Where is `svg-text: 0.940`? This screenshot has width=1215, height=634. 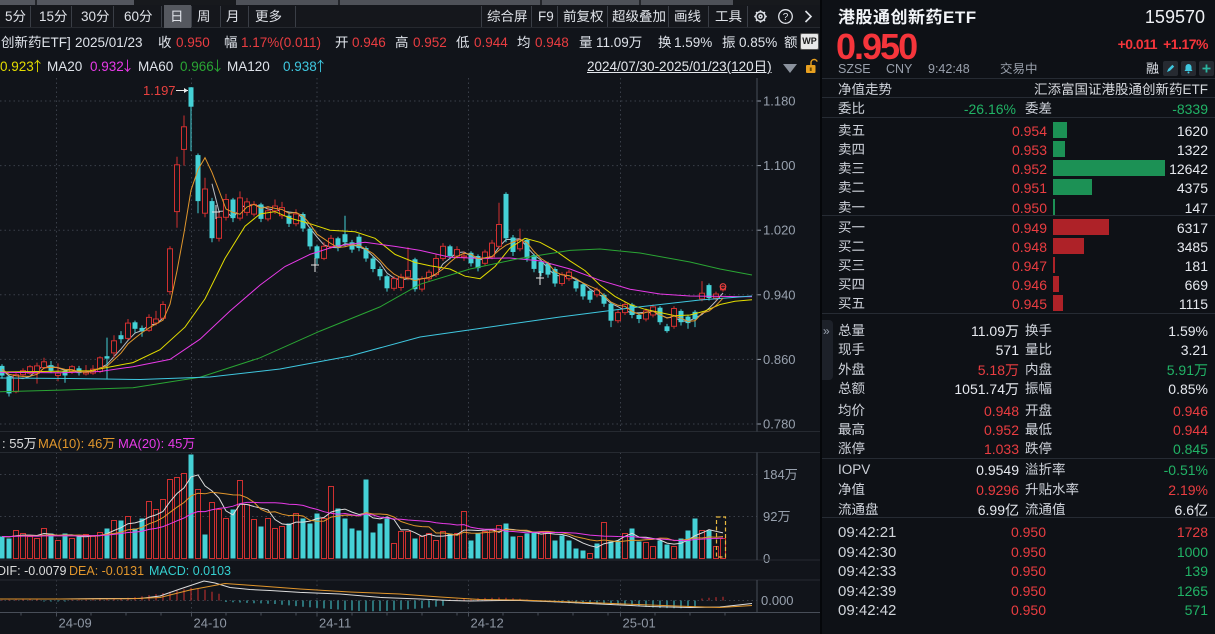
svg-text: 0.940 is located at coordinates (779, 294).